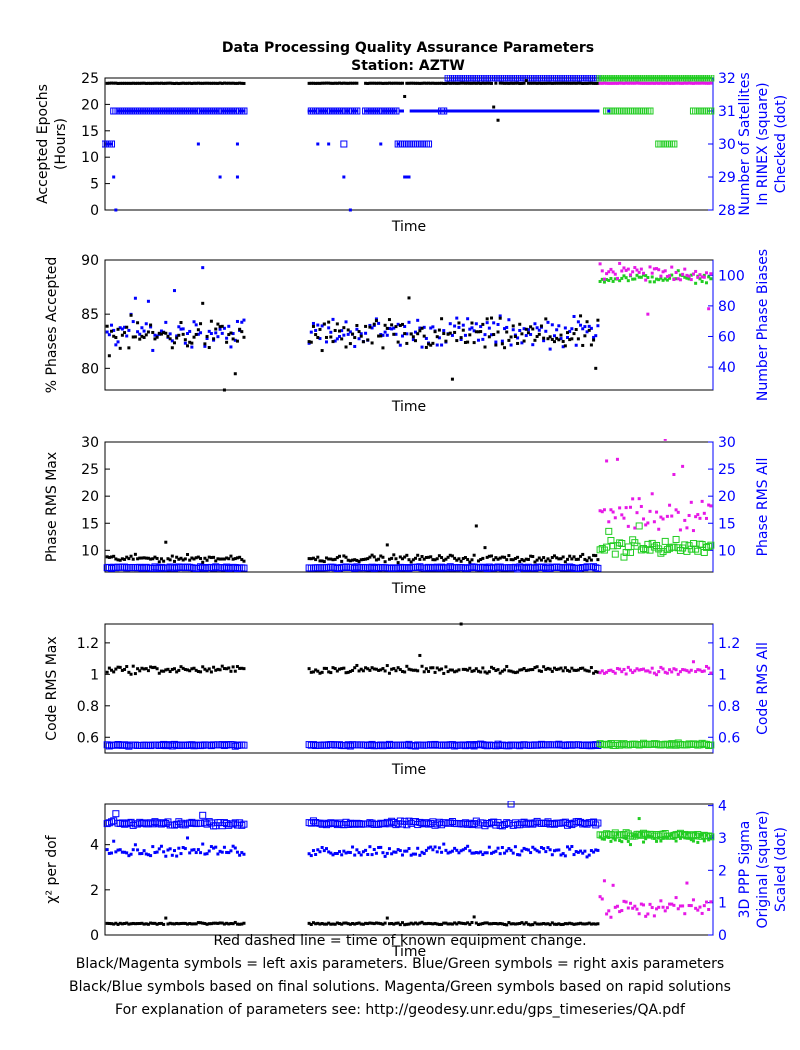 The width and height of the screenshot is (800, 1050). What do you see at coordinates (94, 185) in the screenshot?
I see `left-tick-label: 5` at bounding box center [94, 185].